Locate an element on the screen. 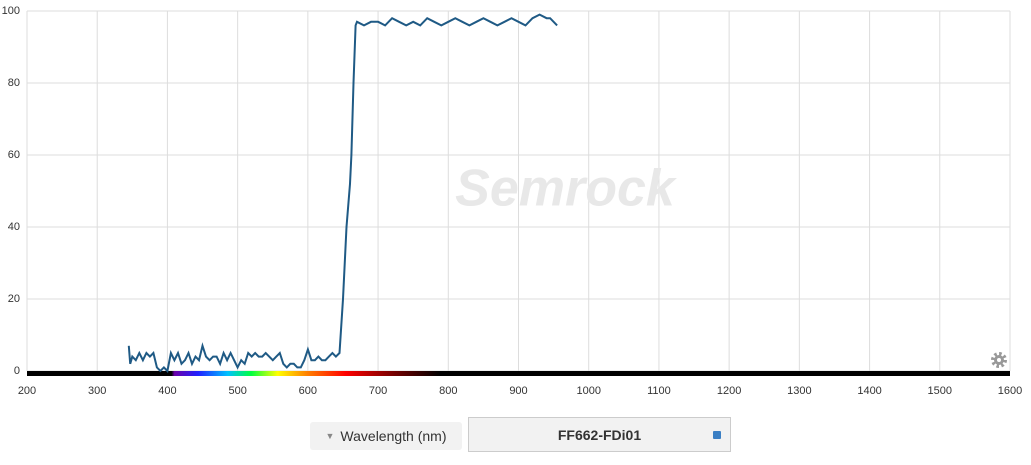 The width and height of the screenshot is (1031, 465). x-tick-label: 800 is located at coordinates (448, 391).